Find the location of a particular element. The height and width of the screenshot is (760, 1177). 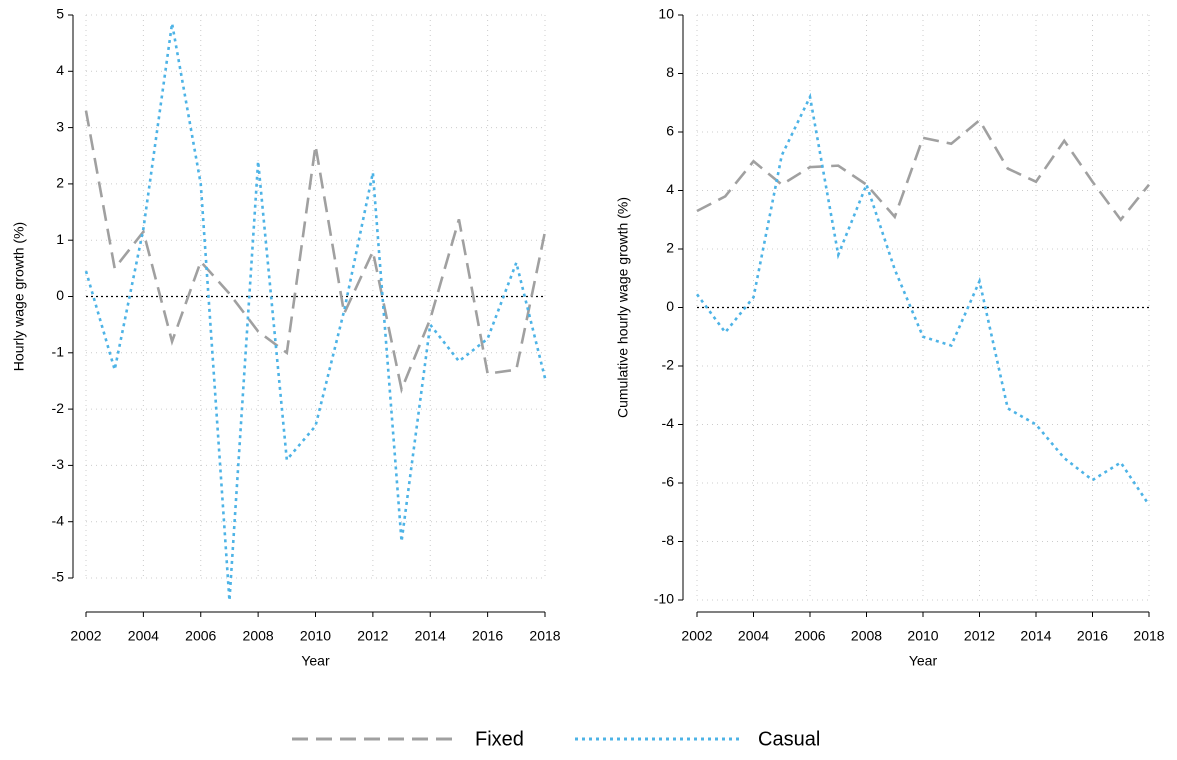

legend-label: Fixed is located at coordinates (499, 739).